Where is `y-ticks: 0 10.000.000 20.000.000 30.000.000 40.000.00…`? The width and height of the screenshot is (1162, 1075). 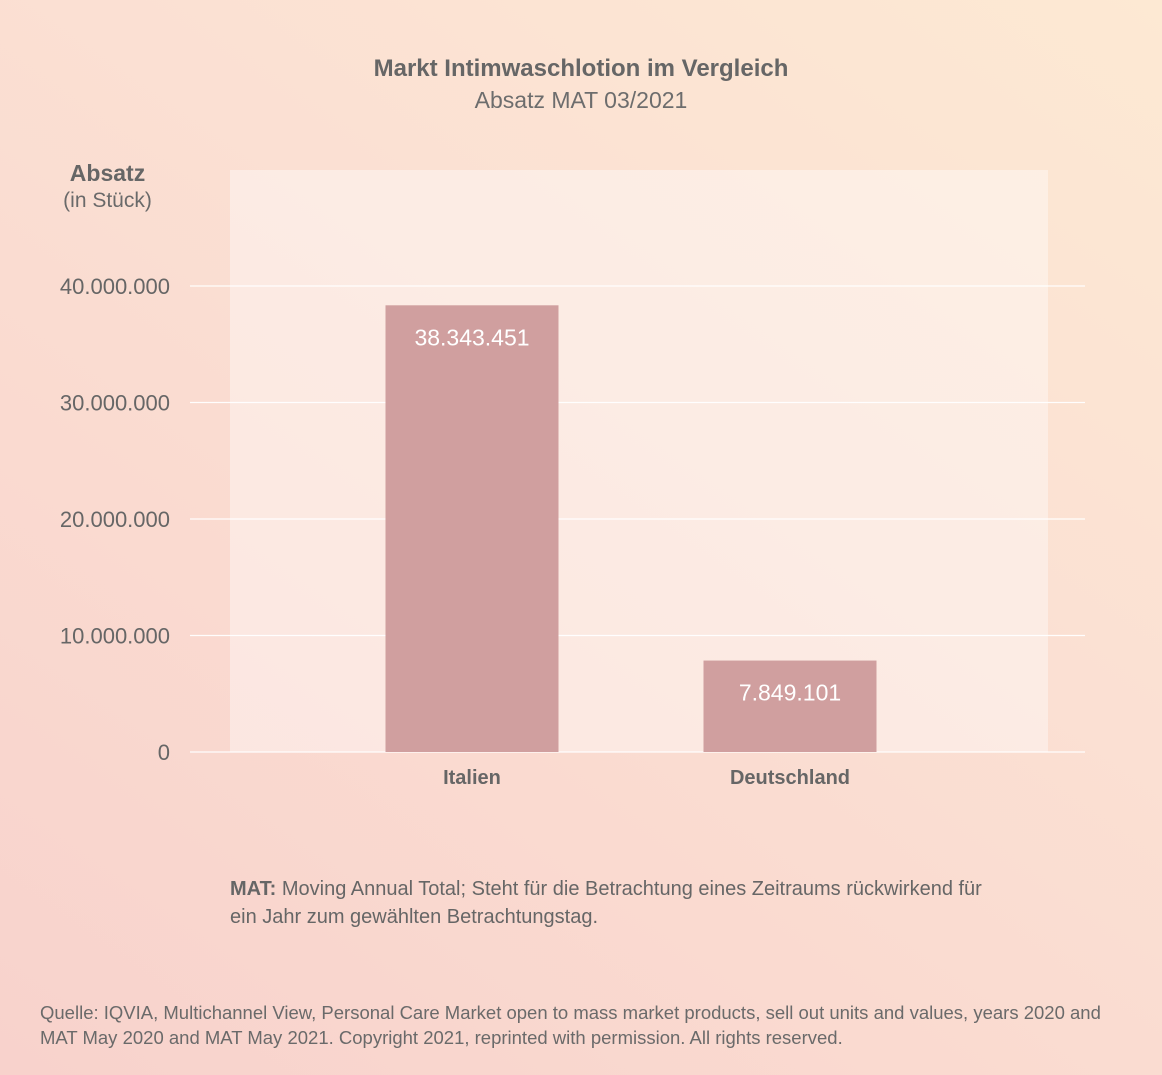
y-ticks: 0 10.000.000 20.000.000 30.000.000 40.000.00… is located at coordinates (115, 519).